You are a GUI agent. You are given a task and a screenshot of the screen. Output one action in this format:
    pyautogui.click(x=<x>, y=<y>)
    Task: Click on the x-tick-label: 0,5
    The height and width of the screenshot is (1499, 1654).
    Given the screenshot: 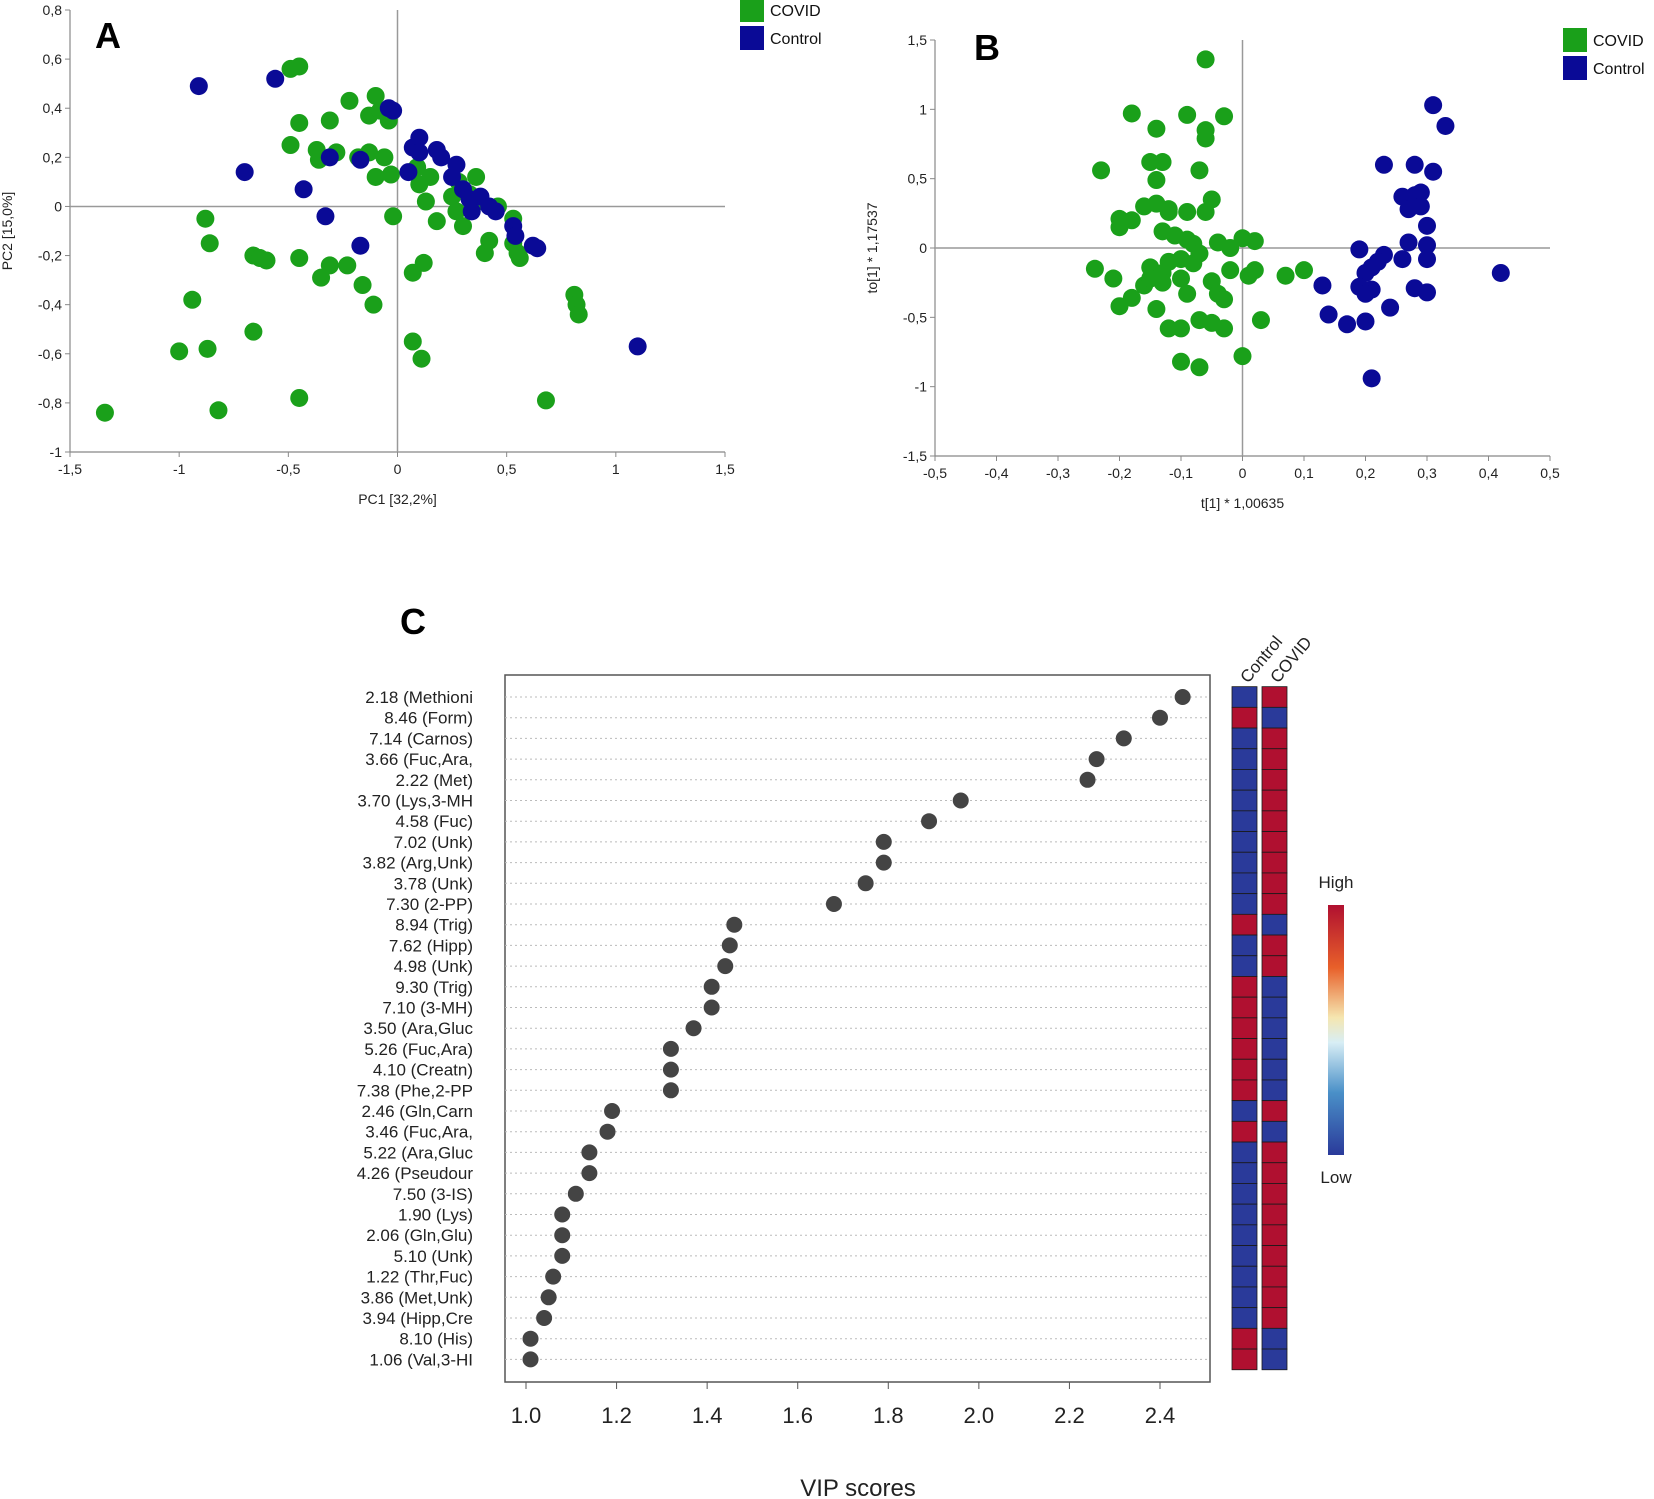 What is the action you would take?
    pyautogui.click(x=507, y=469)
    